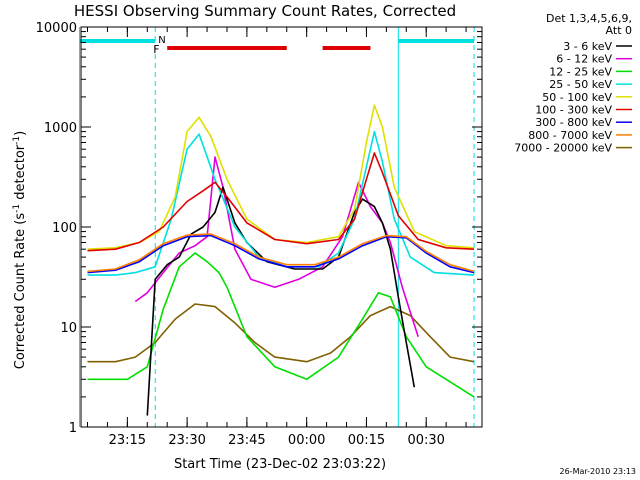  I want to click on legend-entry-label: 3 - 6 keV, so click(587, 46).